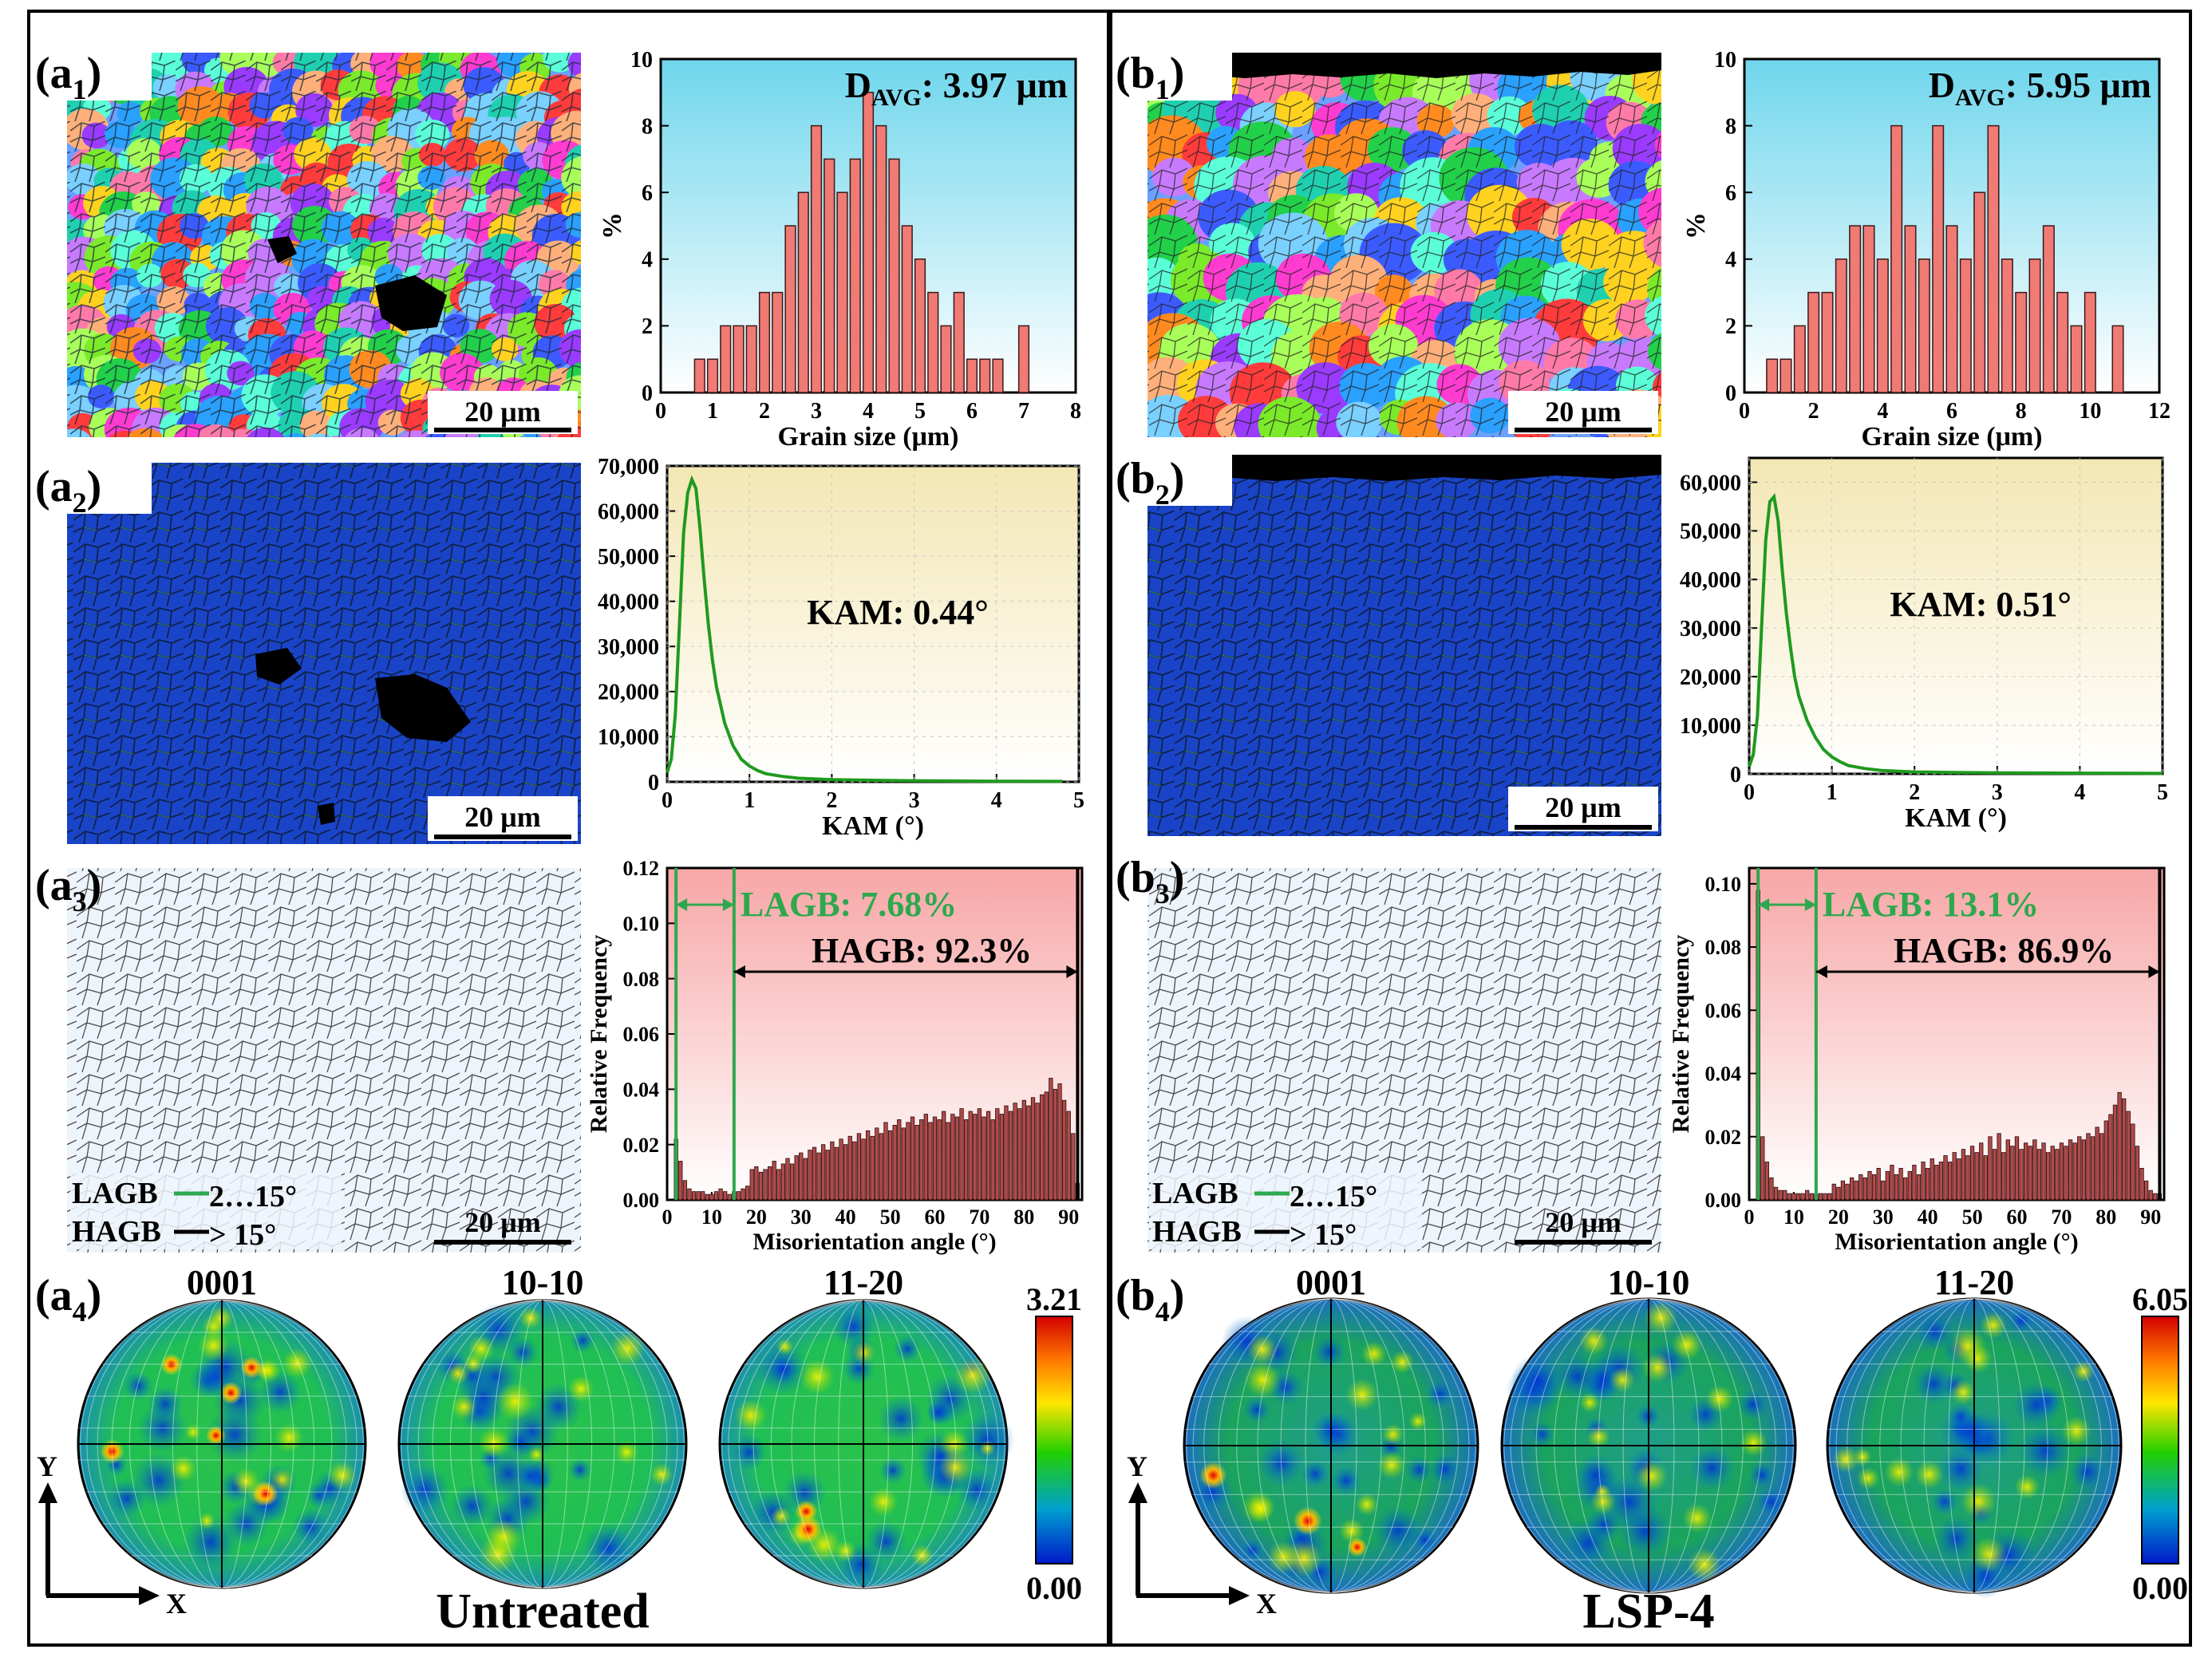  Describe the element at coordinates (503, 413) in the screenshot. I see `scale-bar-a1: 20 μm` at that location.